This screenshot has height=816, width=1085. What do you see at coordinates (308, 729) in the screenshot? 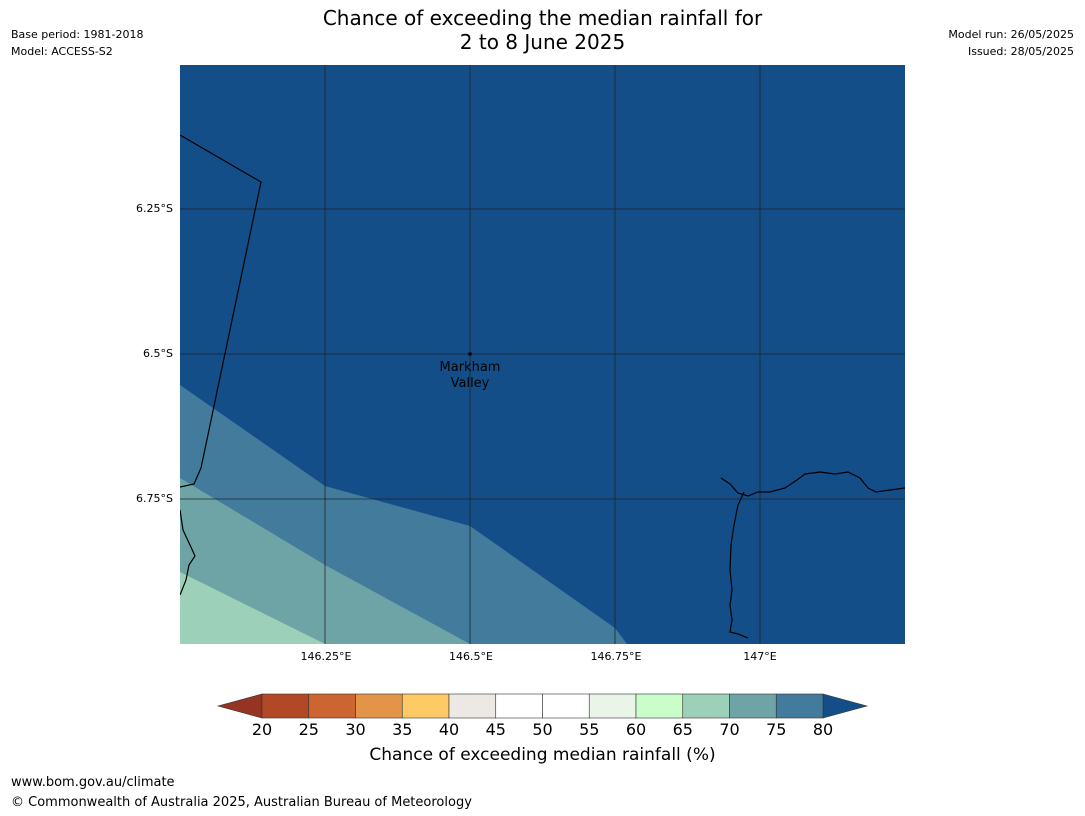
I see `colorbar-tick-label: 25` at bounding box center [308, 729].